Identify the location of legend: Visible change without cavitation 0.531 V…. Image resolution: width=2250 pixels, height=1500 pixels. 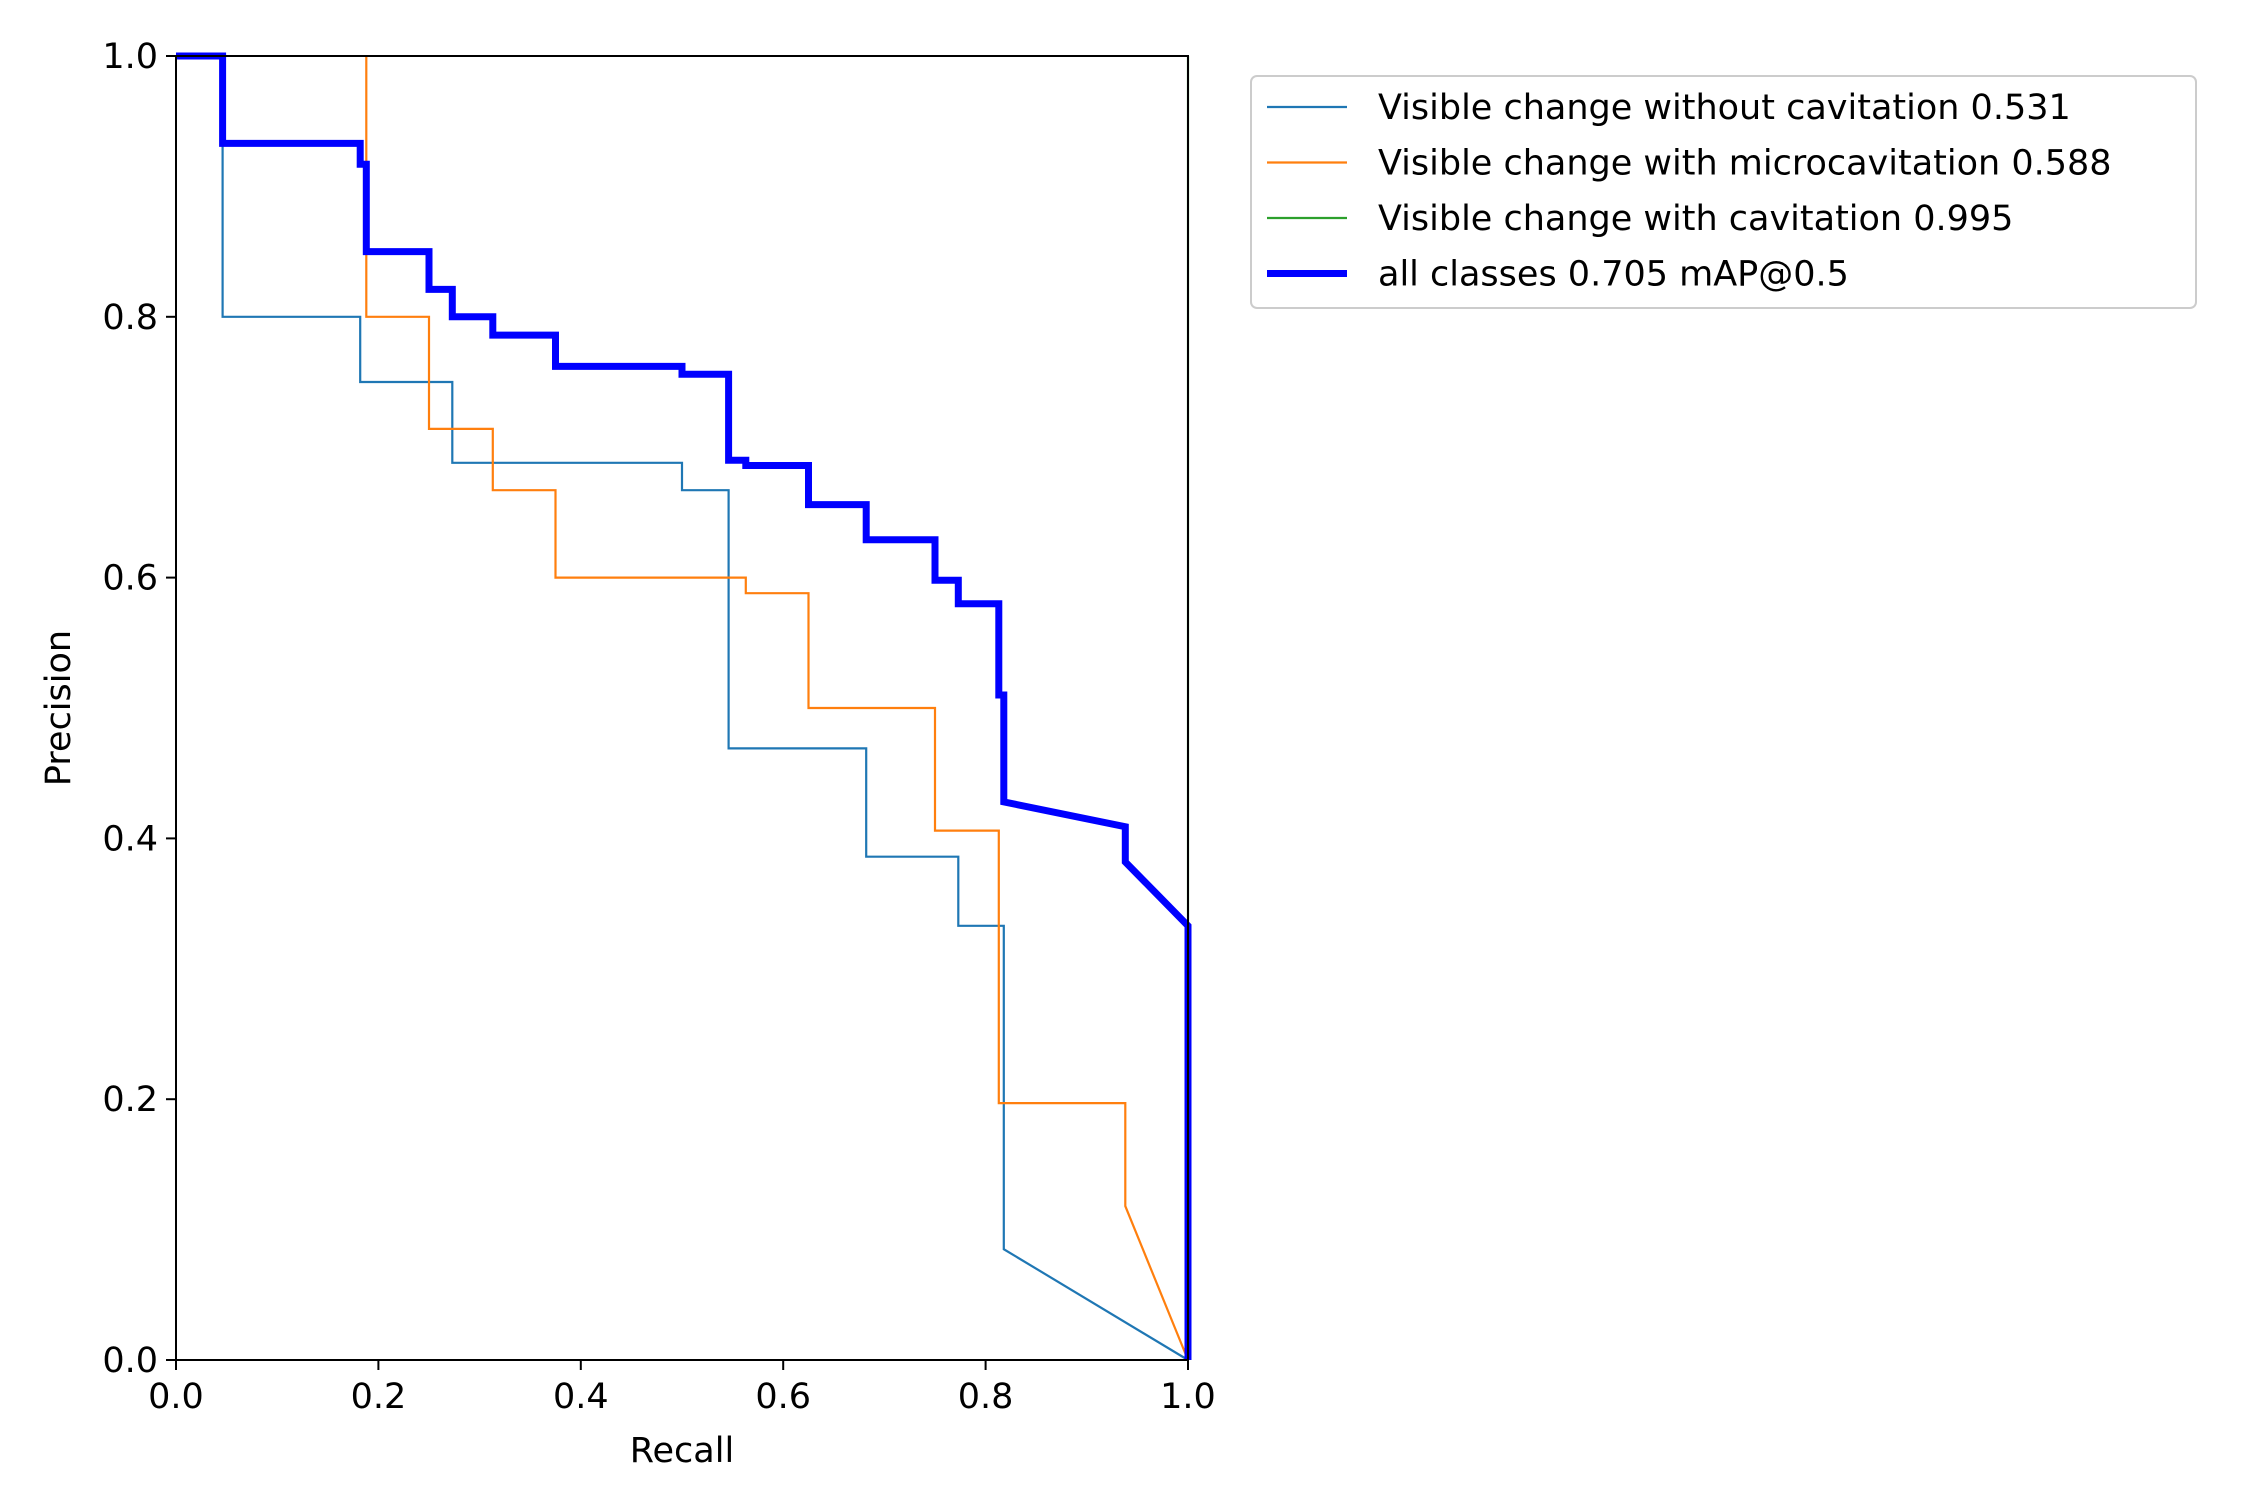
(1723, 192).